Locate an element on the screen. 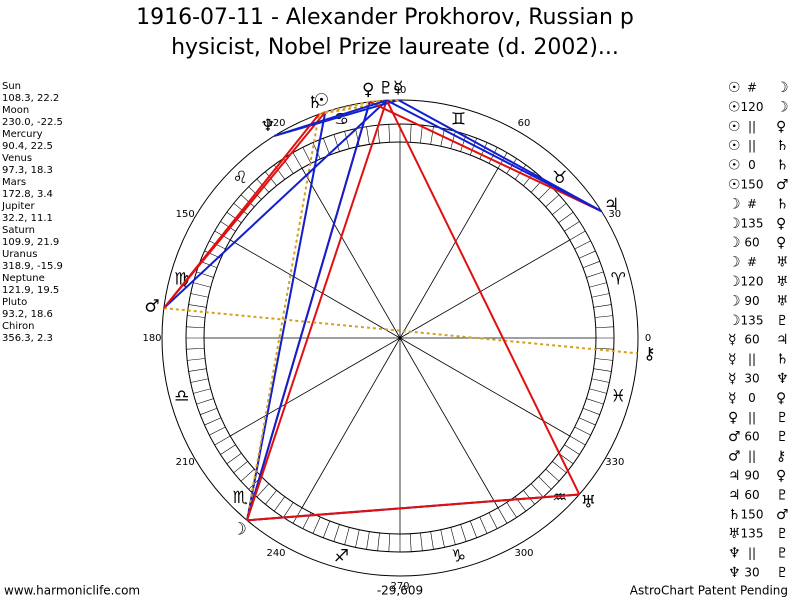  planet-glyph: ♆ is located at coordinates (267, 126).